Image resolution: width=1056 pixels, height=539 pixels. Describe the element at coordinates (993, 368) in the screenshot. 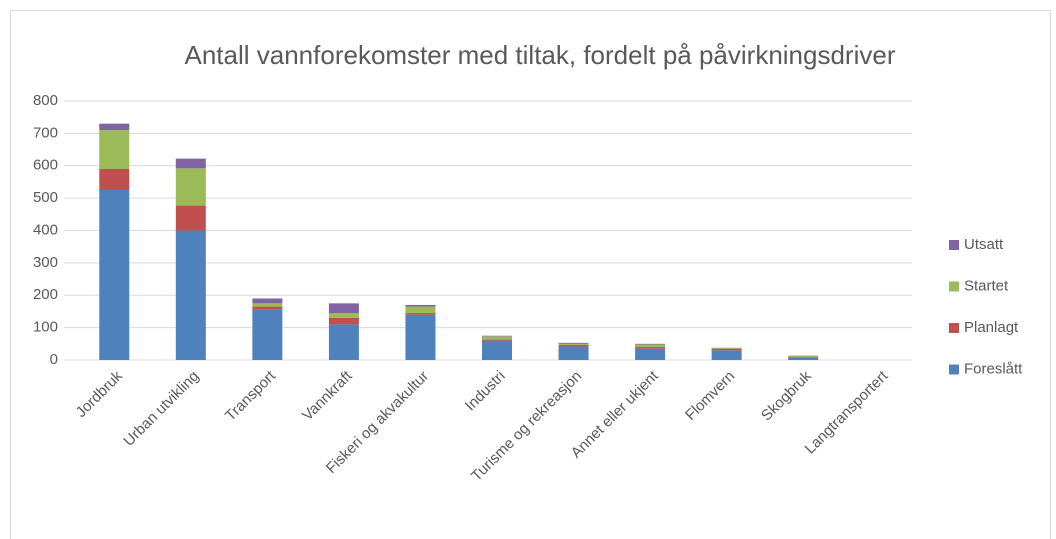

I see `legend-label: Foreslått` at that location.